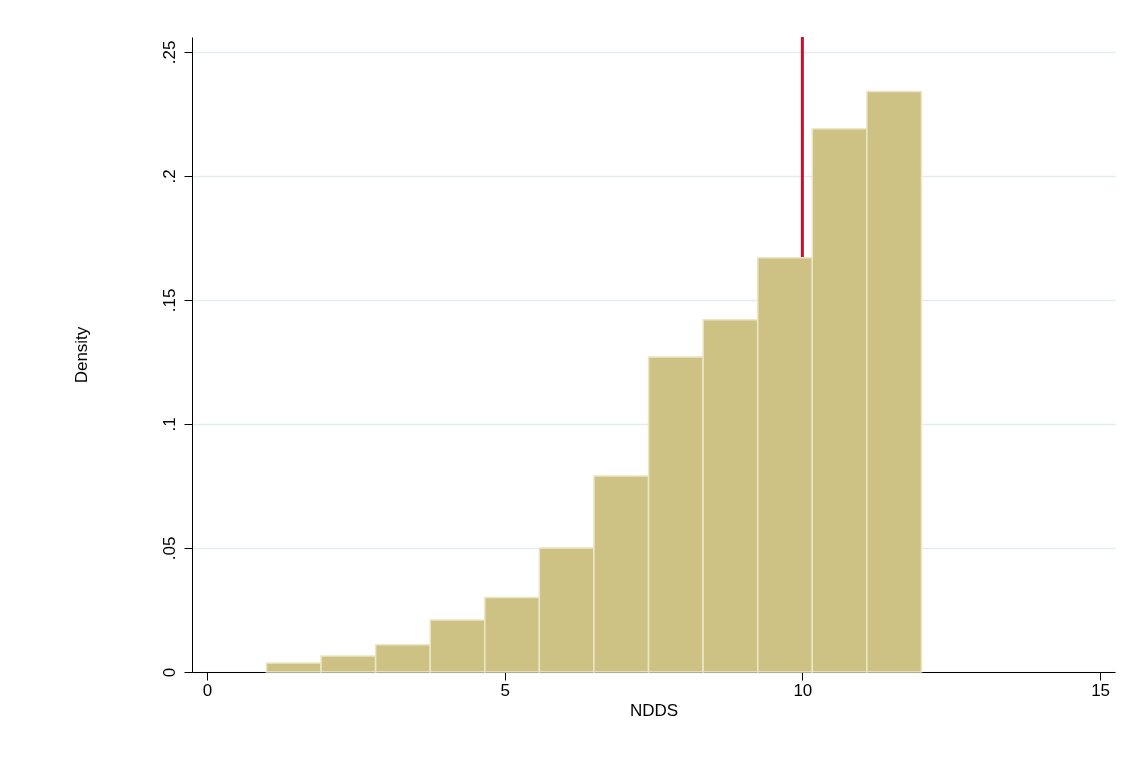  What do you see at coordinates (505, 690) in the screenshot?
I see `x-tick-label: 5` at bounding box center [505, 690].